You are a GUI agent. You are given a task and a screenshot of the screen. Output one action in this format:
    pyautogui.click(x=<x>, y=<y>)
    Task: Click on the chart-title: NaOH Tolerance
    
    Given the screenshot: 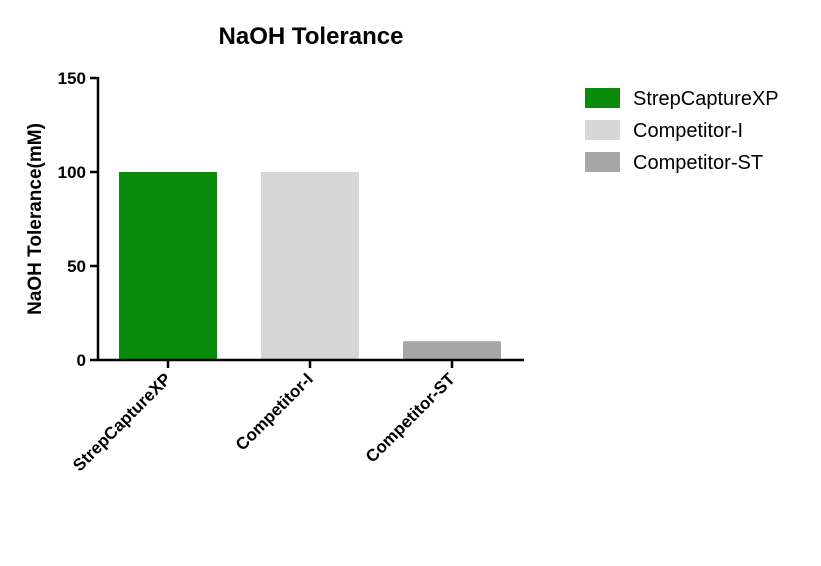 What is the action you would take?
    pyautogui.click(x=311, y=36)
    